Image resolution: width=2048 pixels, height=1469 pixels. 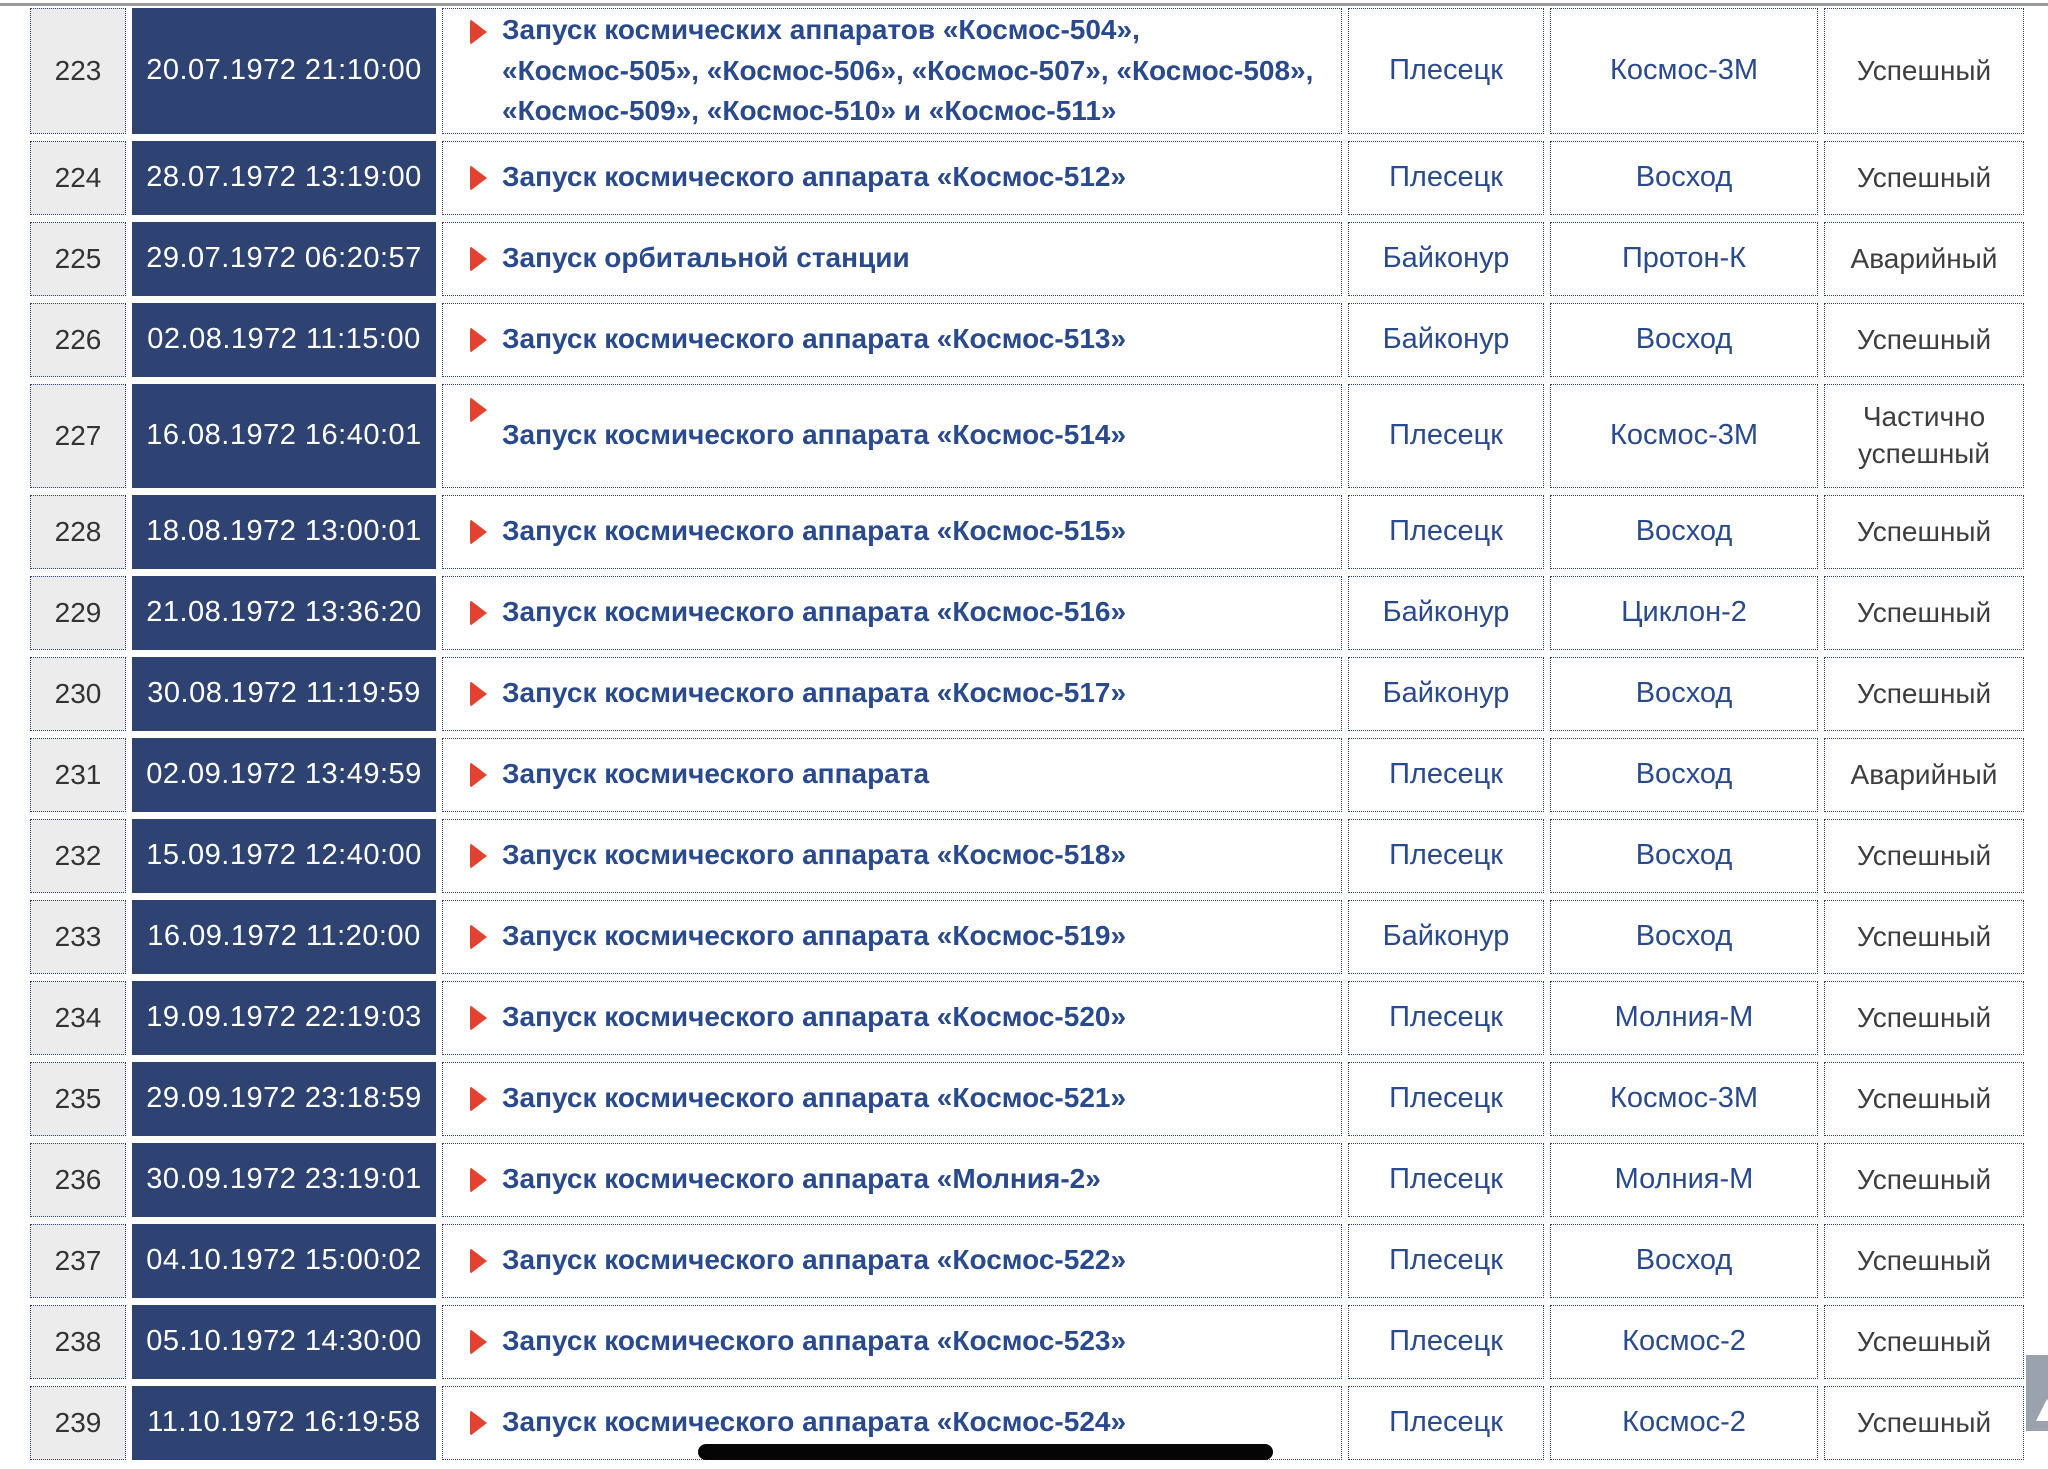 I want to click on row-number-cell: 224, so click(x=78, y=177).